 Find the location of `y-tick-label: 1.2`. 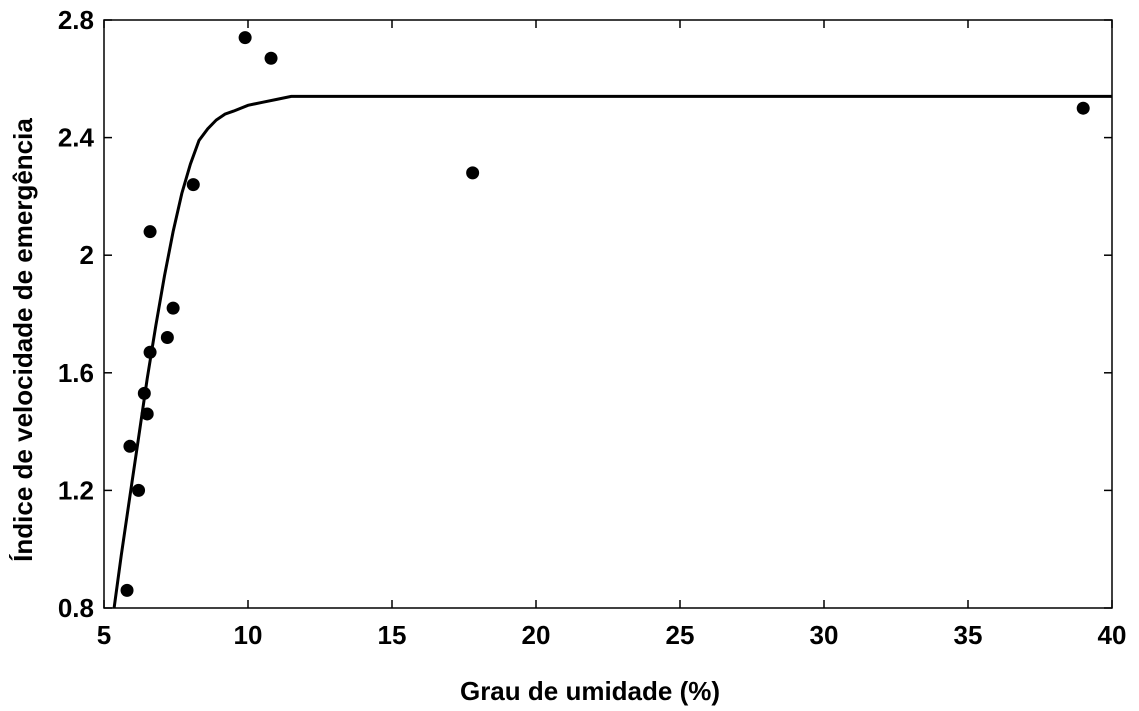

y-tick-label: 1.2 is located at coordinates (76, 490).